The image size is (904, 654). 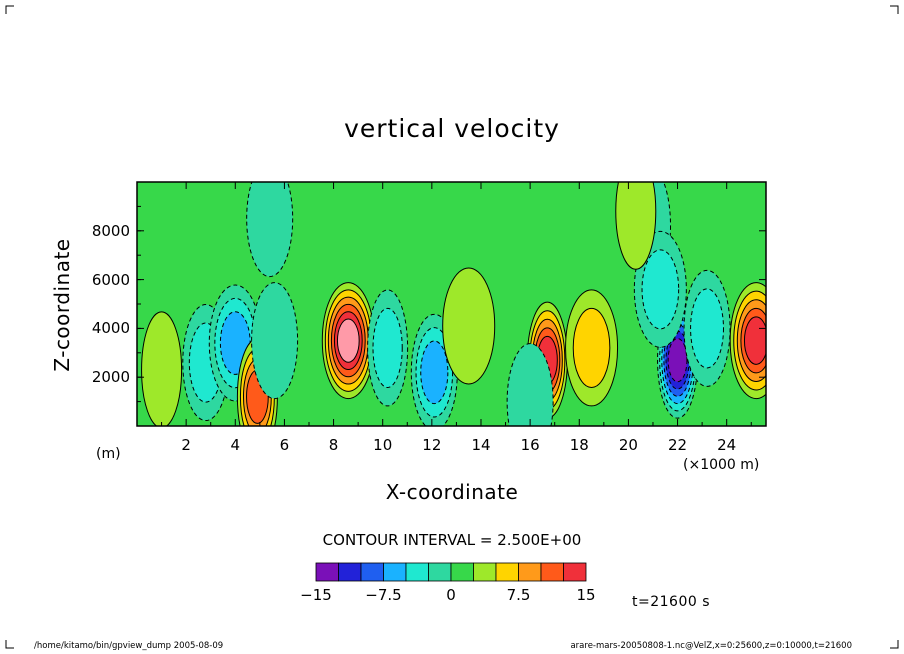 I want to click on x-tick-label: 6, so click(x=284, y=445).